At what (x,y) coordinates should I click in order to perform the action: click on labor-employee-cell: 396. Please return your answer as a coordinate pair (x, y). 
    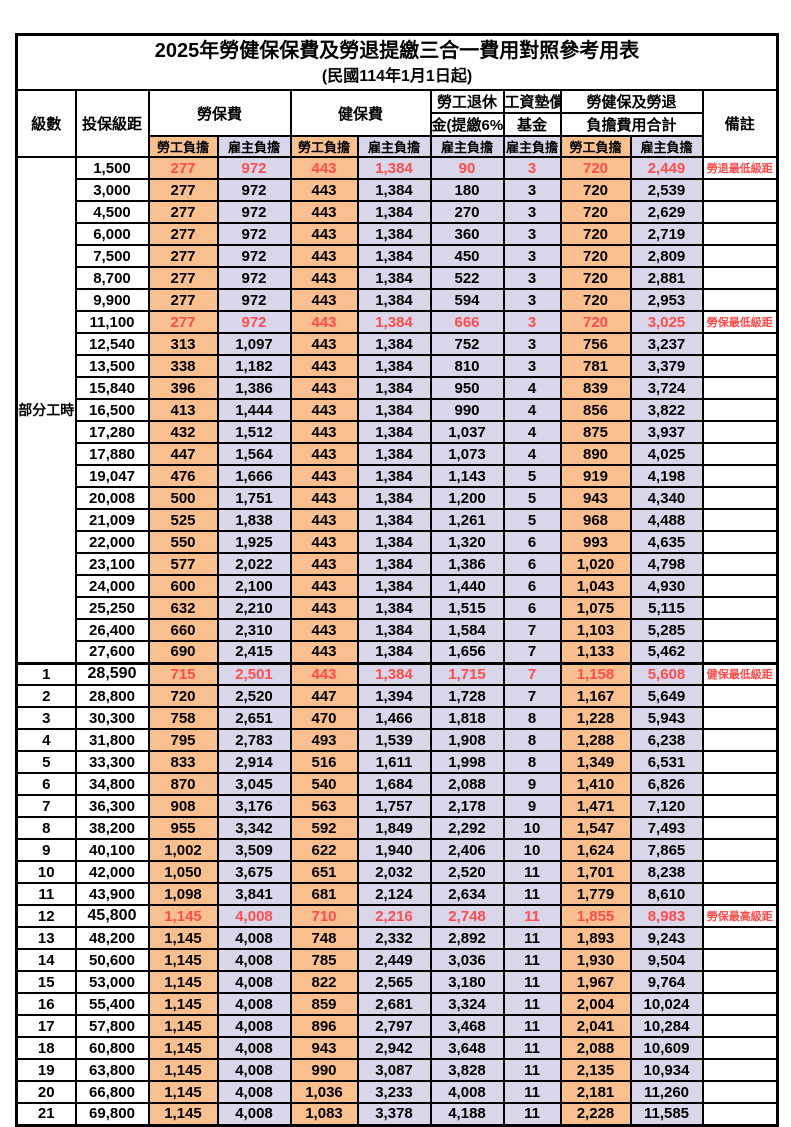
    Looking at the image, I should click on (183, 388).